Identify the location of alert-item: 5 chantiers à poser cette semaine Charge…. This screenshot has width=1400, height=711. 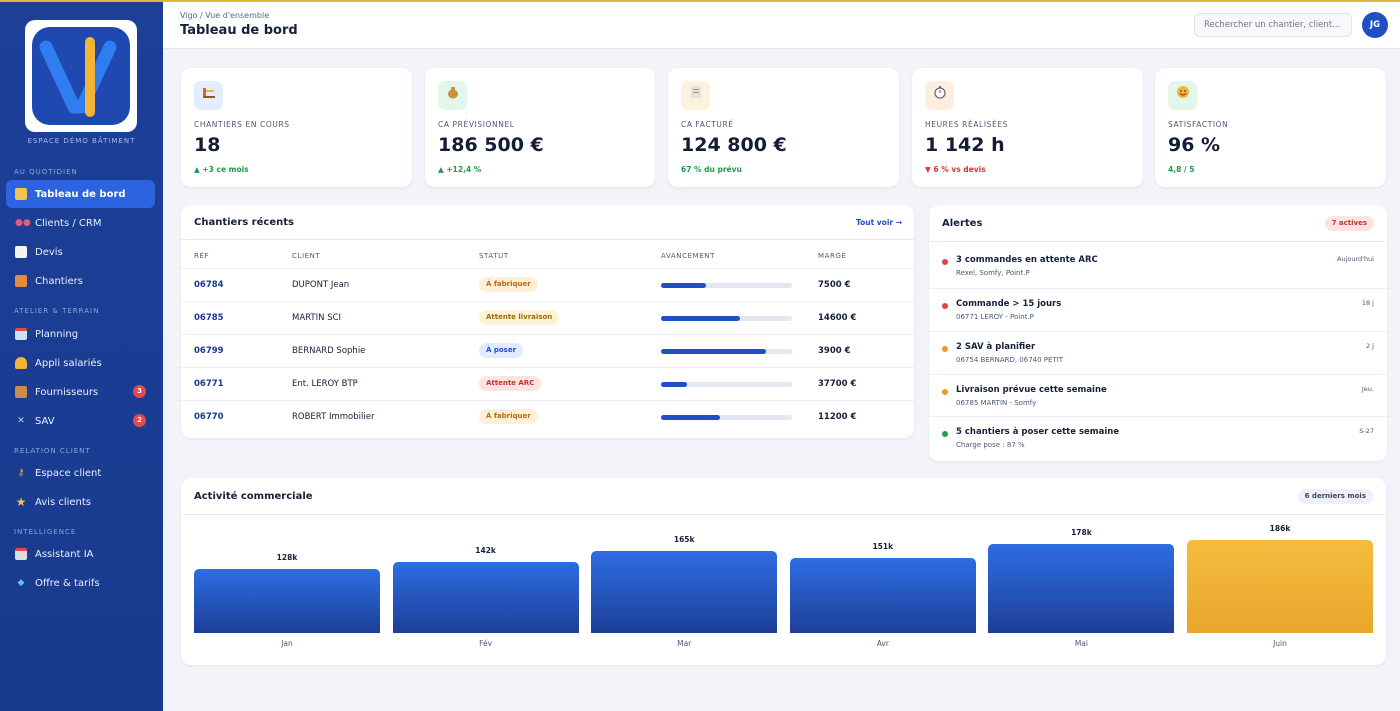
(1158, 437).